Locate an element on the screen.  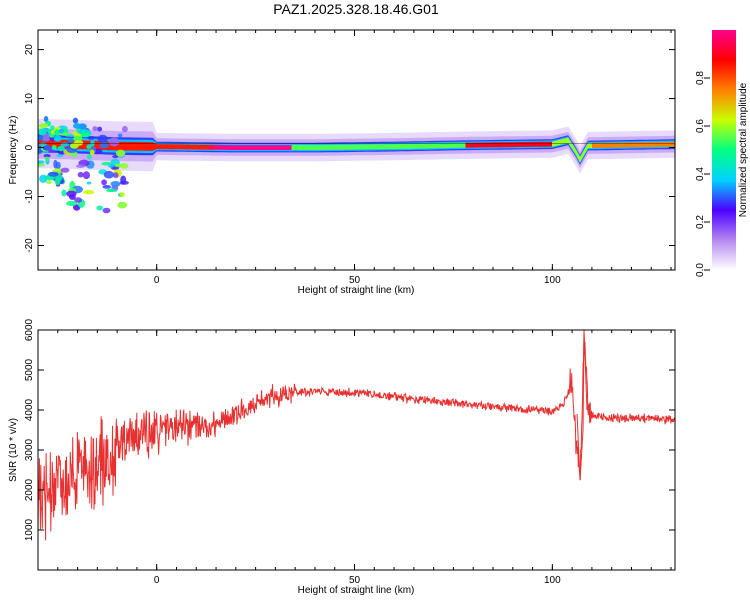
spectrogram-y-tick-label: 20 is located at coordinates (29, 50).